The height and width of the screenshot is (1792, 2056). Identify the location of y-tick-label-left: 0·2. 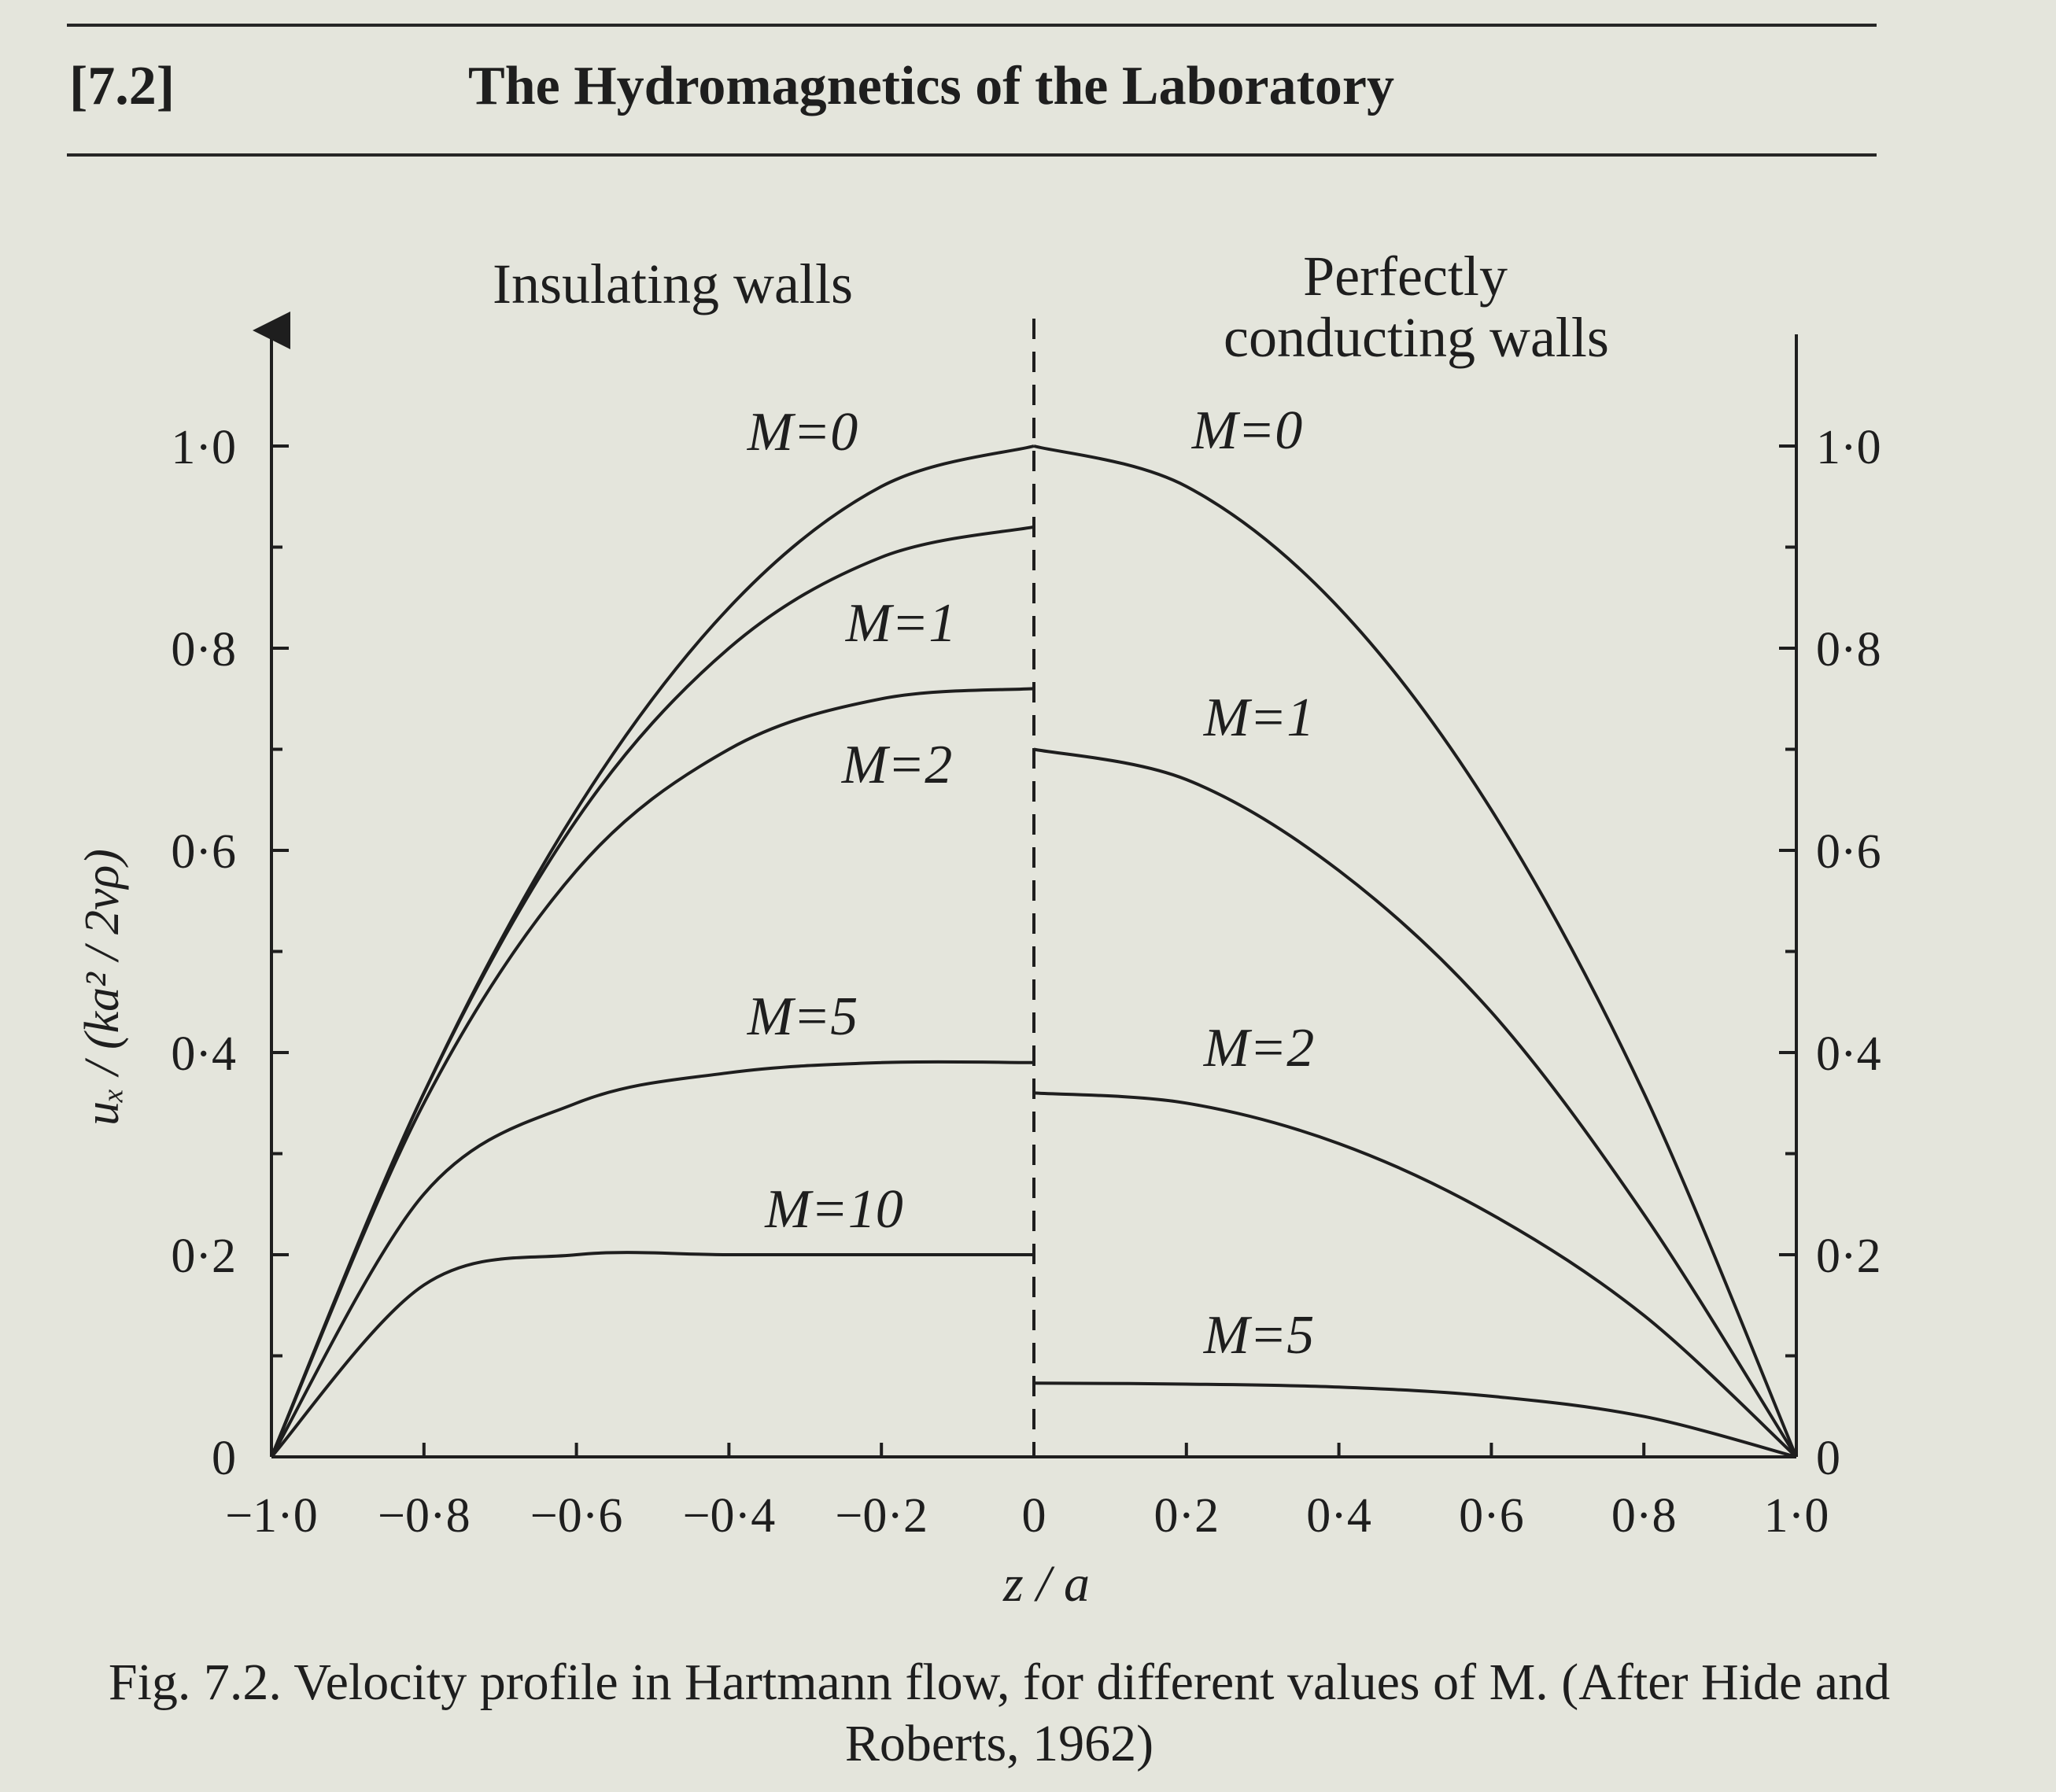
(203, 1256).